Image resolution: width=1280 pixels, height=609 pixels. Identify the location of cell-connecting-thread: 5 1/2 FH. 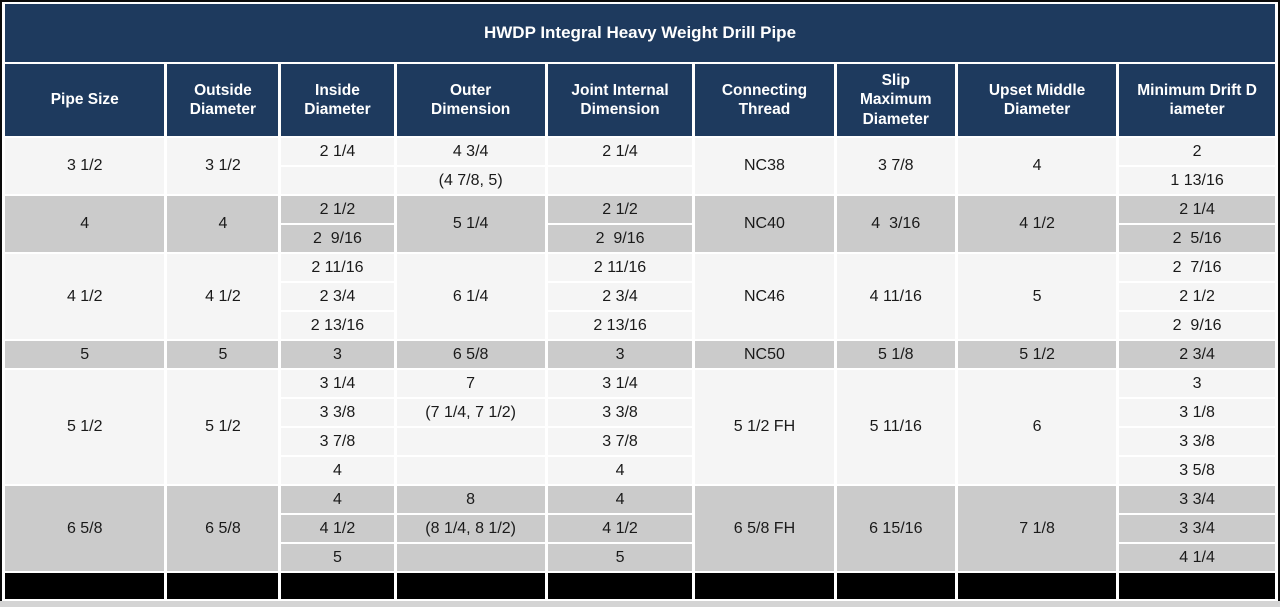
(764, 427).